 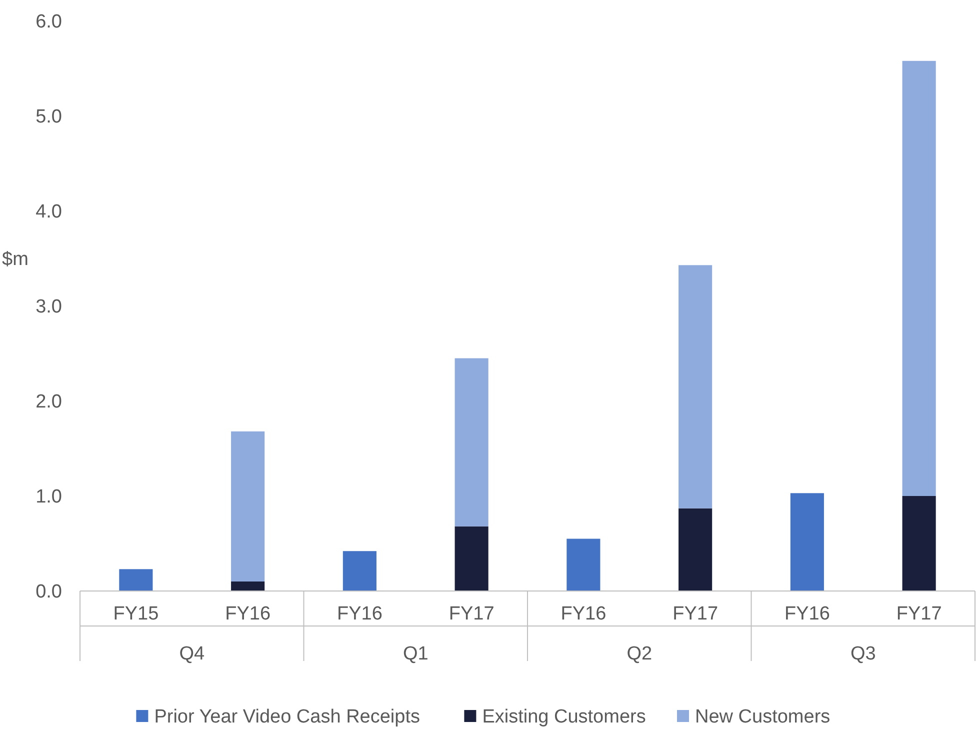 I want to click on text: Q4, so click(x=192, y=654).